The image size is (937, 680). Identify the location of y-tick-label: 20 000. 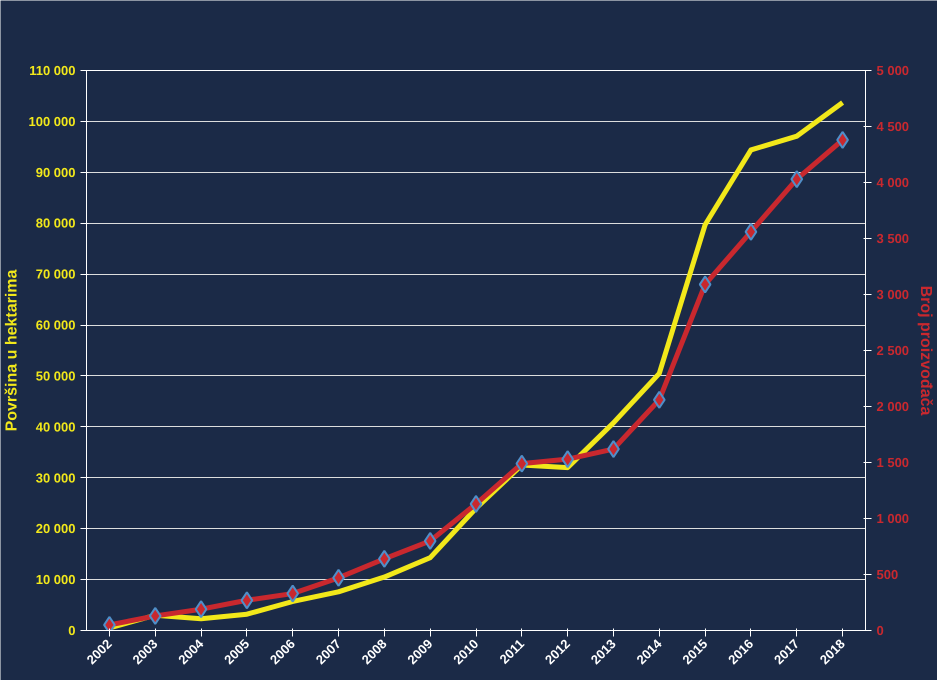
(56, 528).